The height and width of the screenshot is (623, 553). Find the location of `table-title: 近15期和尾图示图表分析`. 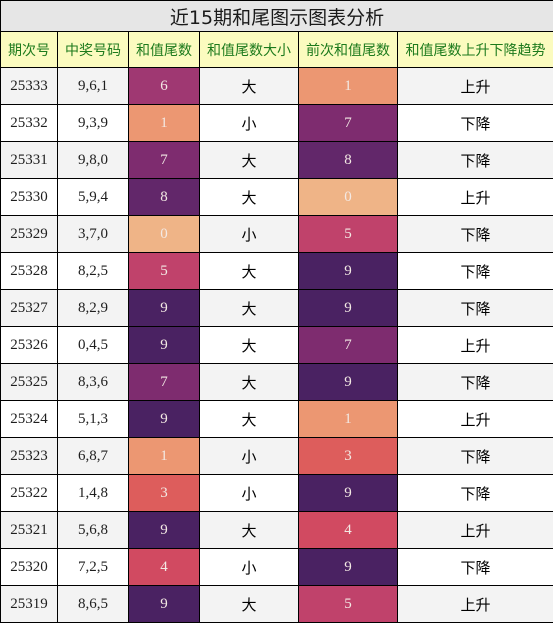

table-title: 近15期和尾图示图表分析 is located at coordinates (277, 16).